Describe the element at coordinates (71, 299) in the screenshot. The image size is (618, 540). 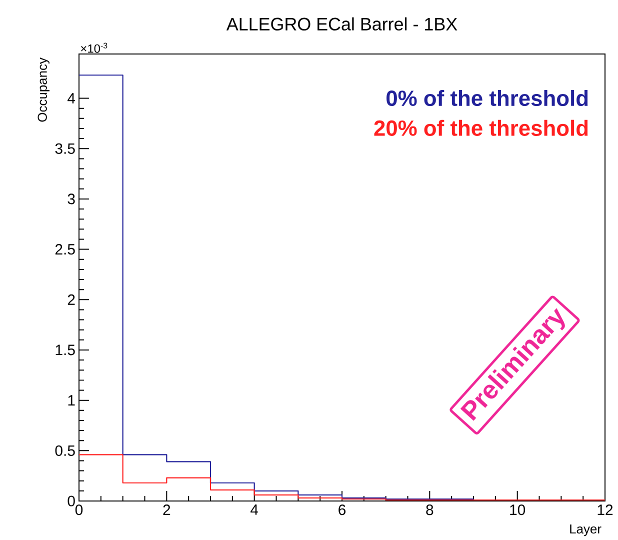
I see `y-tick-label: 2` at that location.